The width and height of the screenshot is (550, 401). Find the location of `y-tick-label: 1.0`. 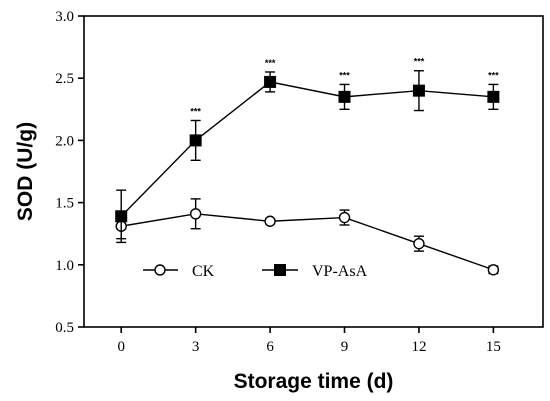

y-tick-label: 1.0 is located at coordinates (64, 266).